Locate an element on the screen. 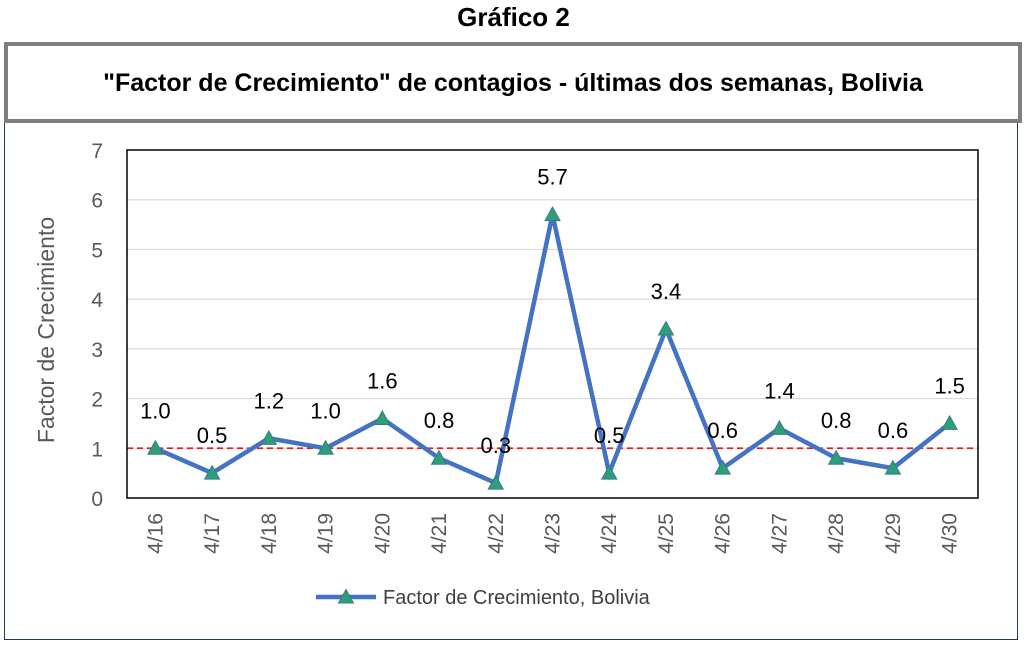 The width and height of the screenshot is (1027, 646). x-tick-label: 4/22 is located at coordinates (496, 533).